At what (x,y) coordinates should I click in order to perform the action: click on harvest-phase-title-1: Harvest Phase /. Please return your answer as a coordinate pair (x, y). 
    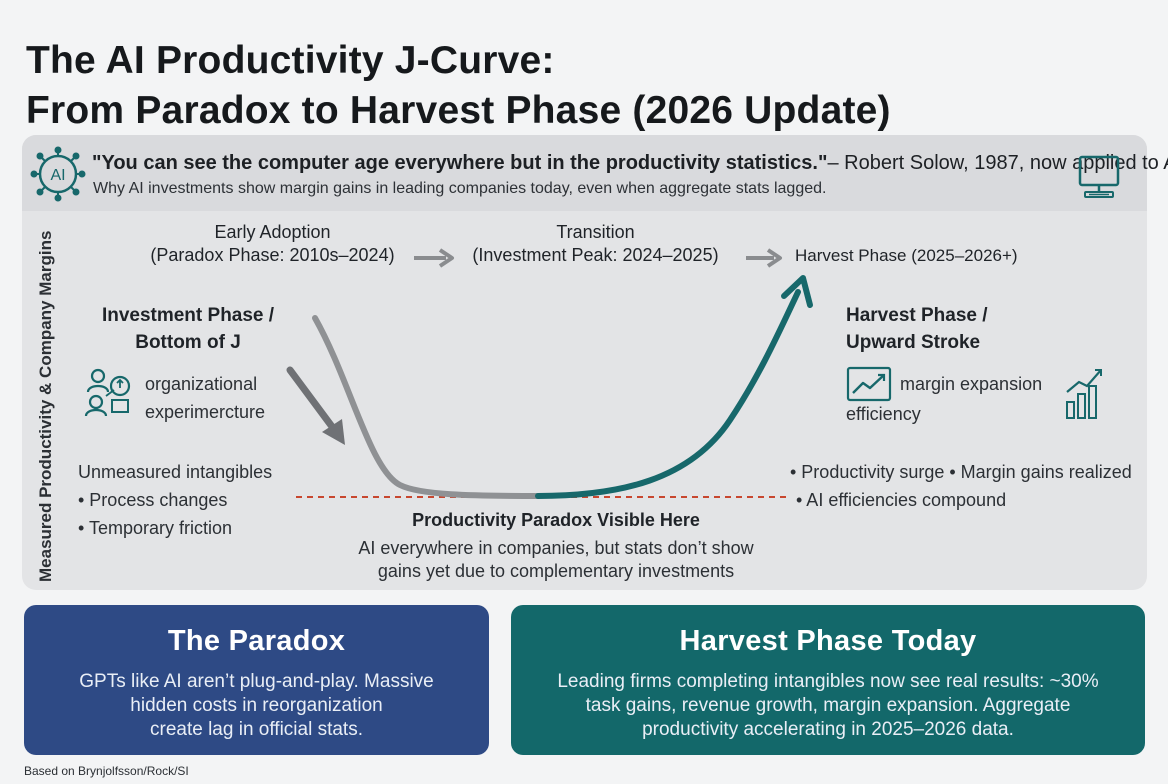
    Looking at the image, I should click on (917, 315).